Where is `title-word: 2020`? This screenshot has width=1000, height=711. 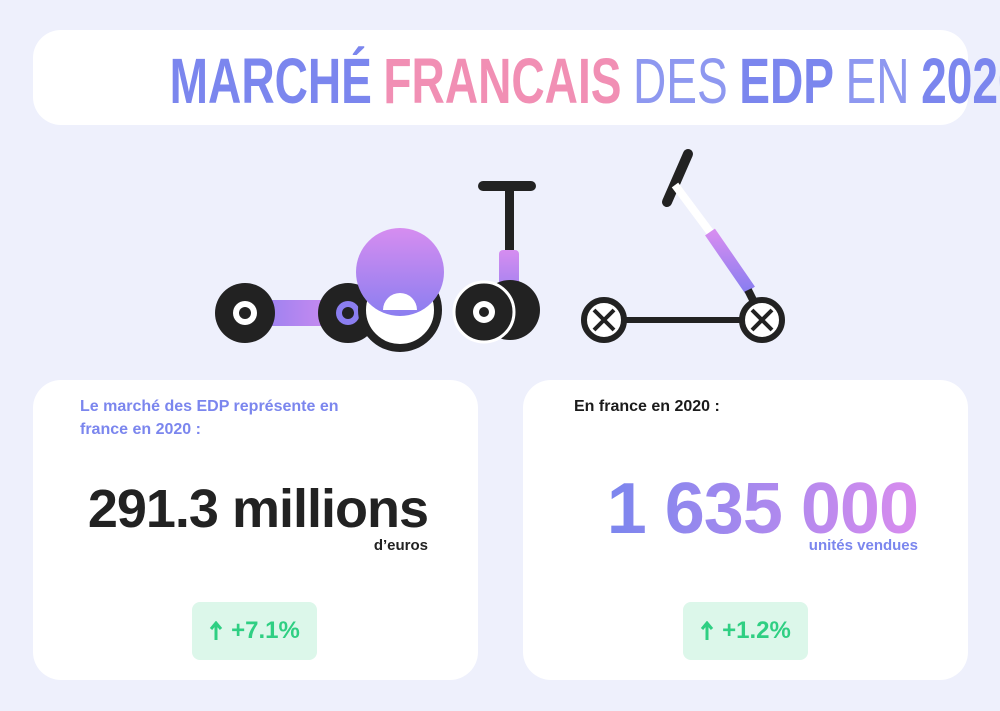 title-word: 2020 is located at coordinates (960, 81).